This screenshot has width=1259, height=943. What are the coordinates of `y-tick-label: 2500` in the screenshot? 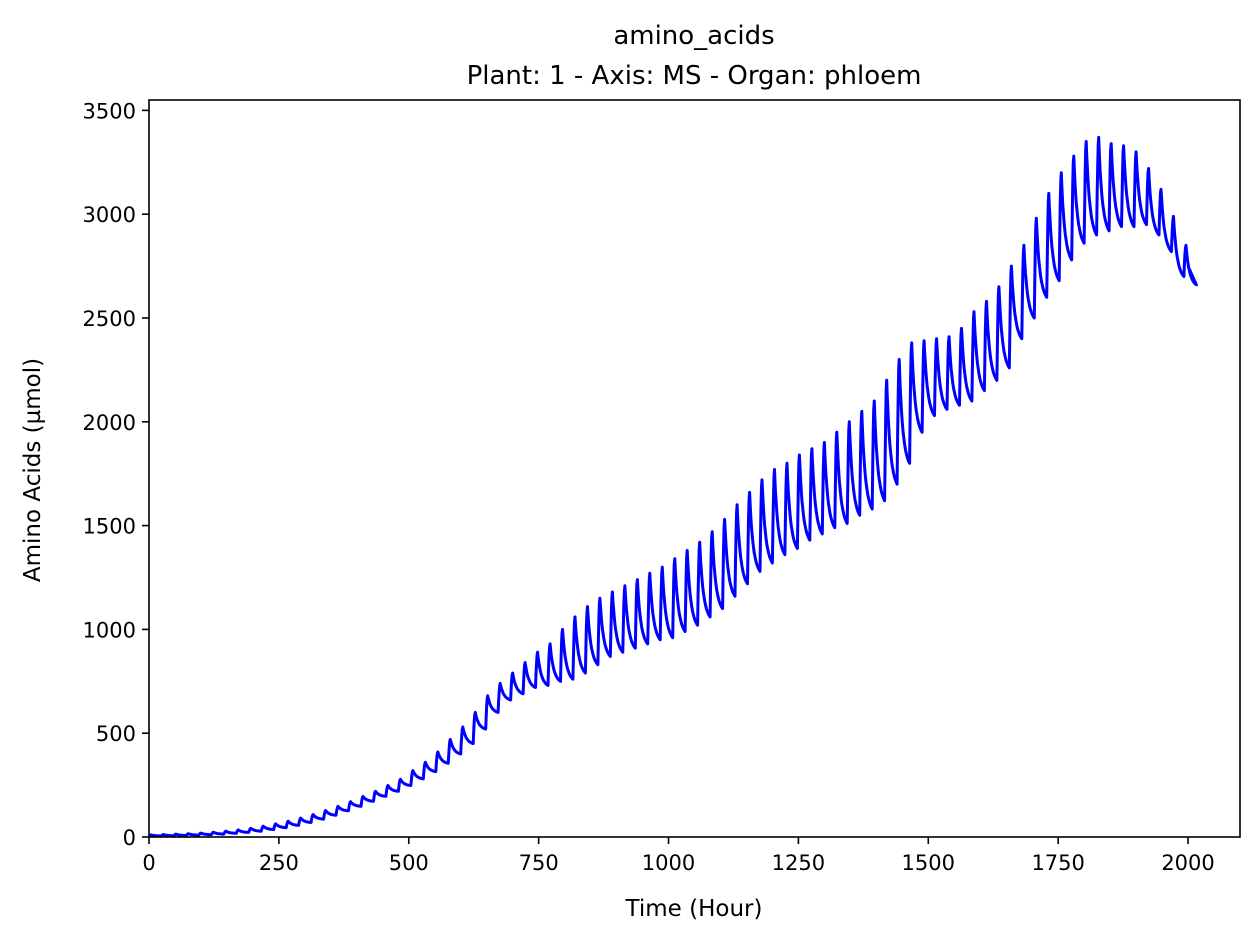 It's located at (109, 319).